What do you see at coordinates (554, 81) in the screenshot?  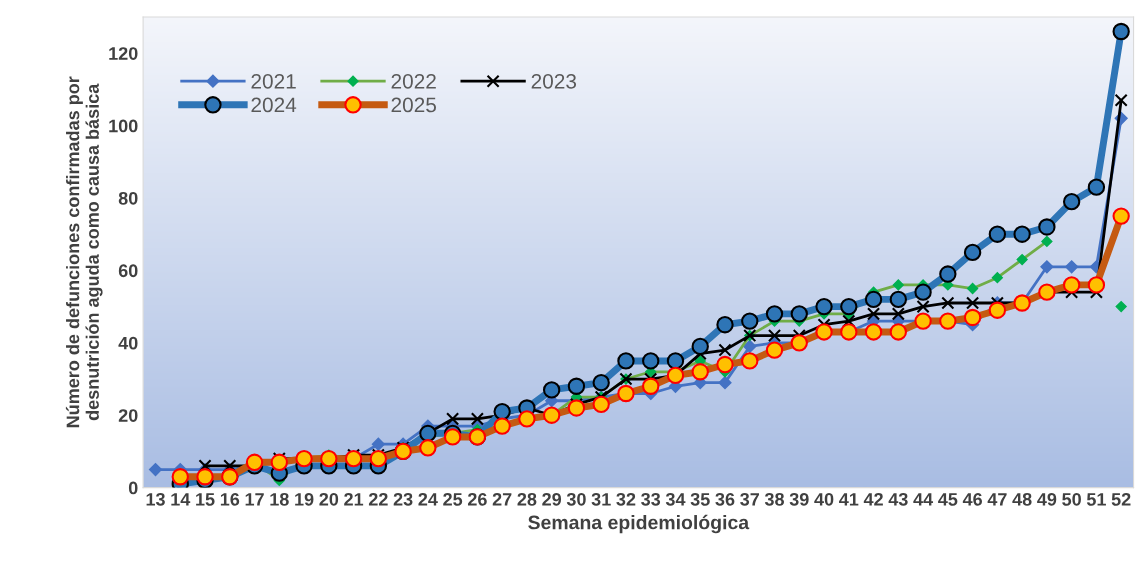 I see `legend-label: 2023` at bounding box center [554, 81].